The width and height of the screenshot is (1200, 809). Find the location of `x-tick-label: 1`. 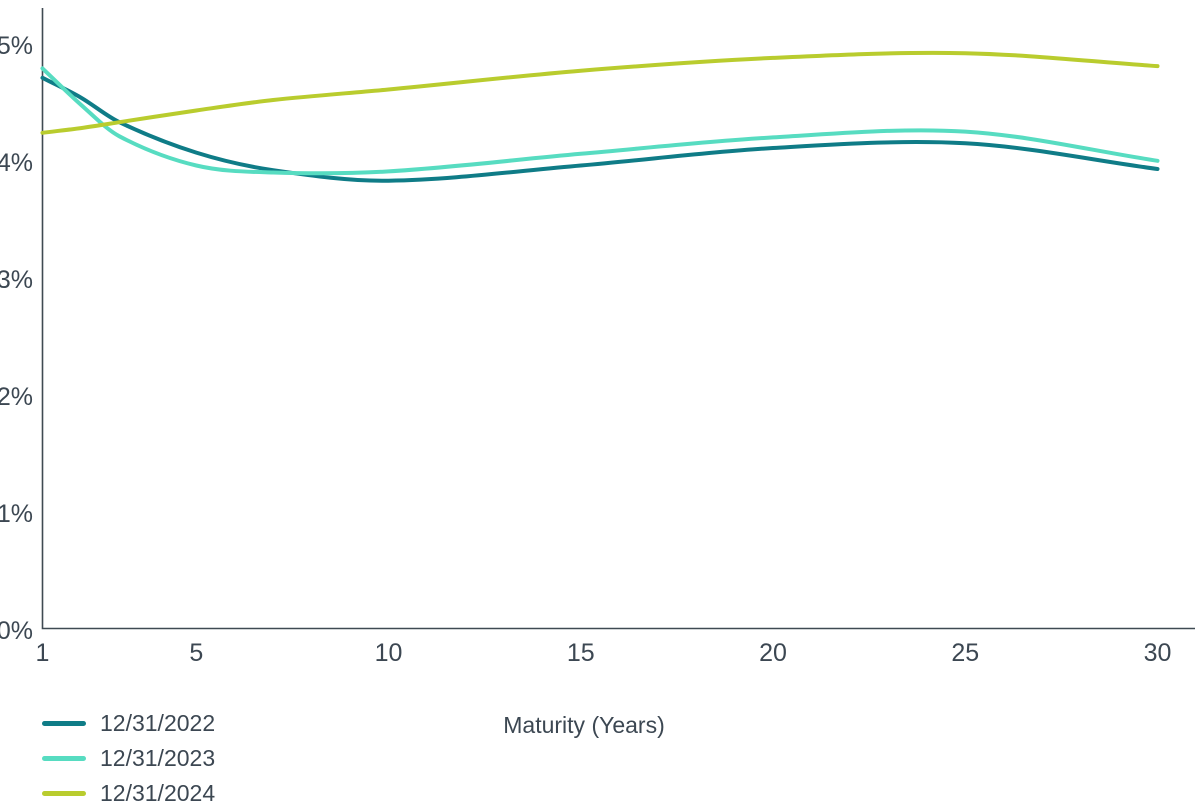

x-tick-label: 1 is located at coordinates (43, 653).